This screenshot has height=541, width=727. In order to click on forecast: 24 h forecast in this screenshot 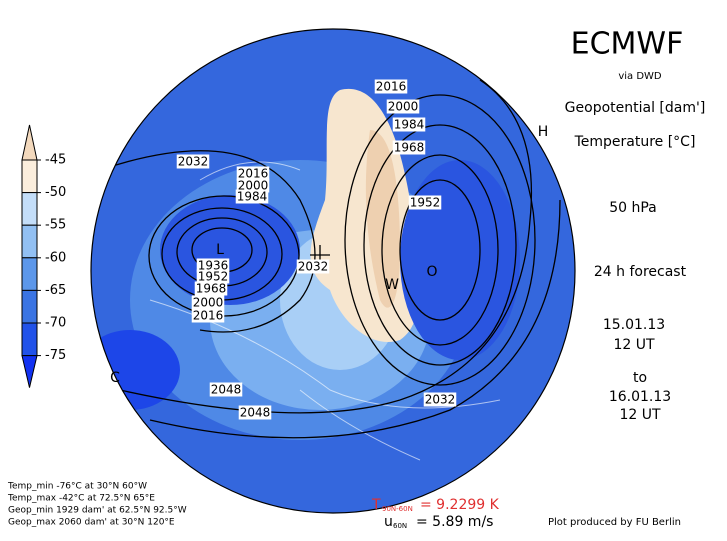, I will do `click(640, 272)`.